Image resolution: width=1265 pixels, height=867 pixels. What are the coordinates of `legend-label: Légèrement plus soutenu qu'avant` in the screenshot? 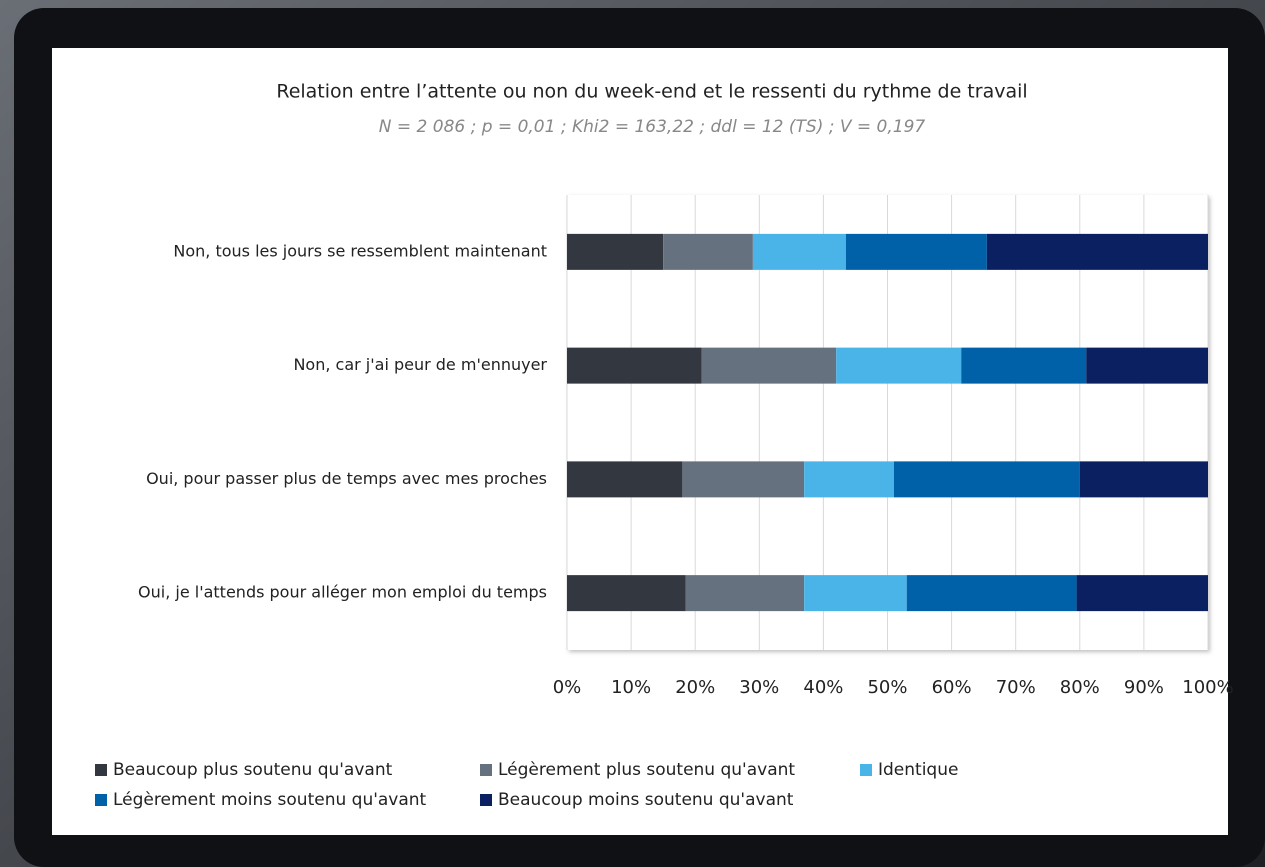 It's located at (646, 770).